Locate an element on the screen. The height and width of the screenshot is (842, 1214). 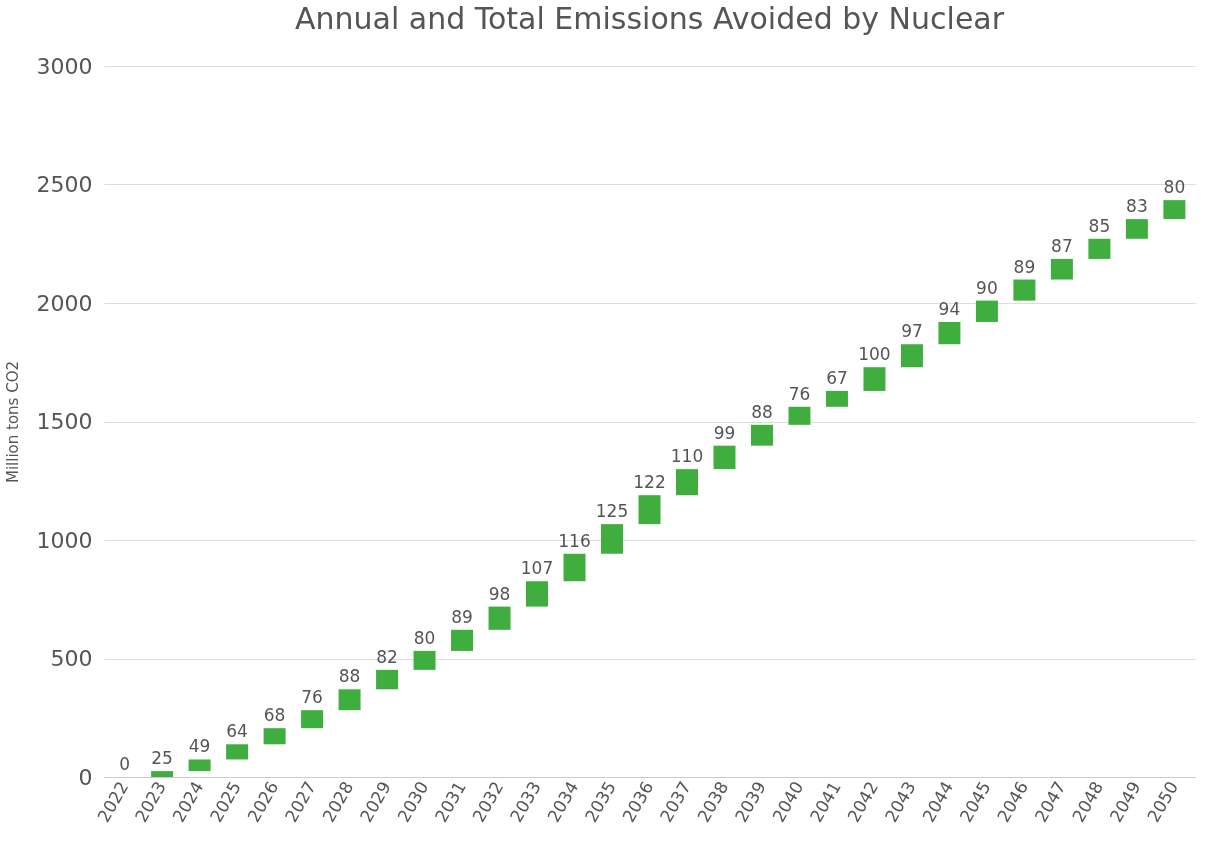
data-label: 99 is located at coordinates (724, 432).